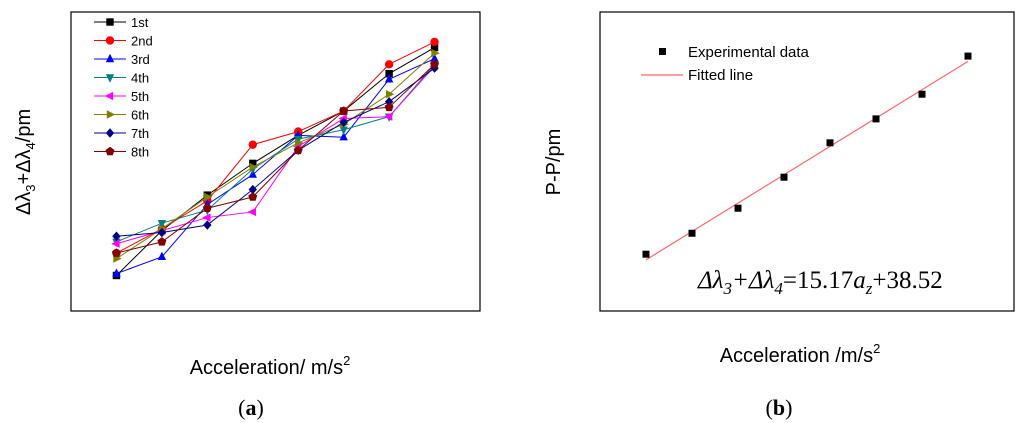 This screenshot has width=1024, height=423. What do you see at coordinates (140, 78) in the screenshot?
I see `legend-label-4th: 4th` at bounding box center [140, 78].